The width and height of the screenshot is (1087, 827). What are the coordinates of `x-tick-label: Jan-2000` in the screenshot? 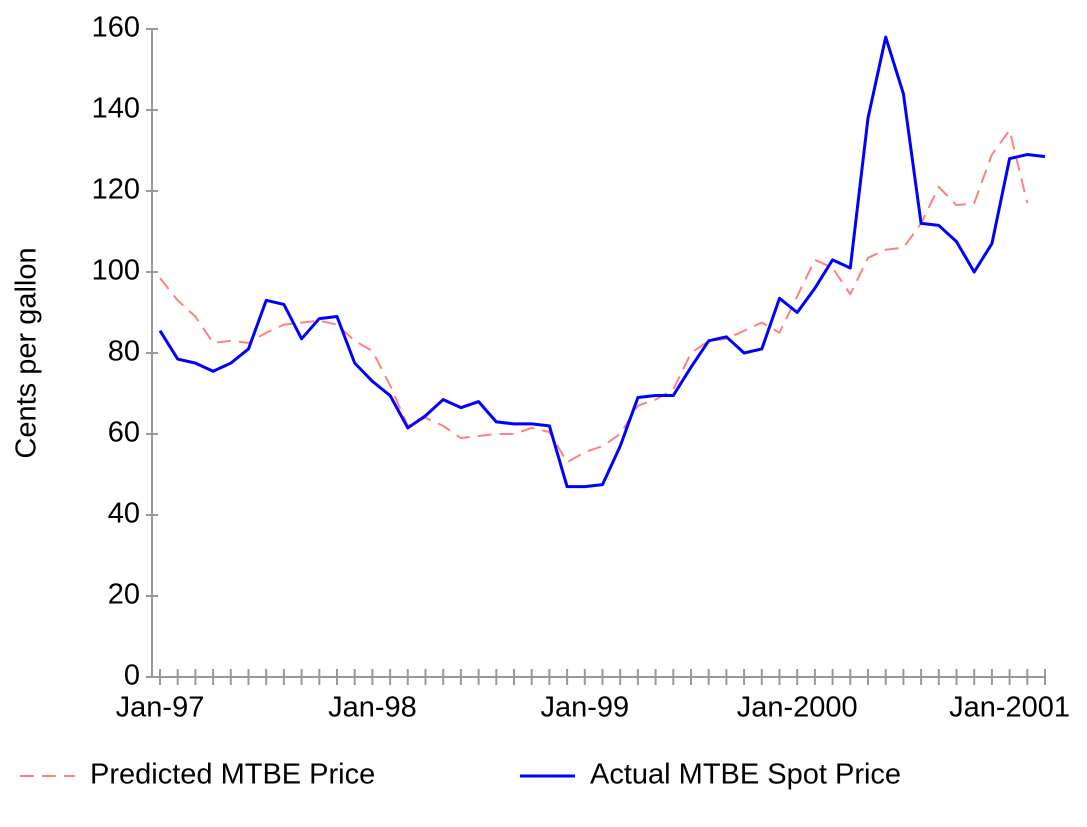 It's located at (797, 708).